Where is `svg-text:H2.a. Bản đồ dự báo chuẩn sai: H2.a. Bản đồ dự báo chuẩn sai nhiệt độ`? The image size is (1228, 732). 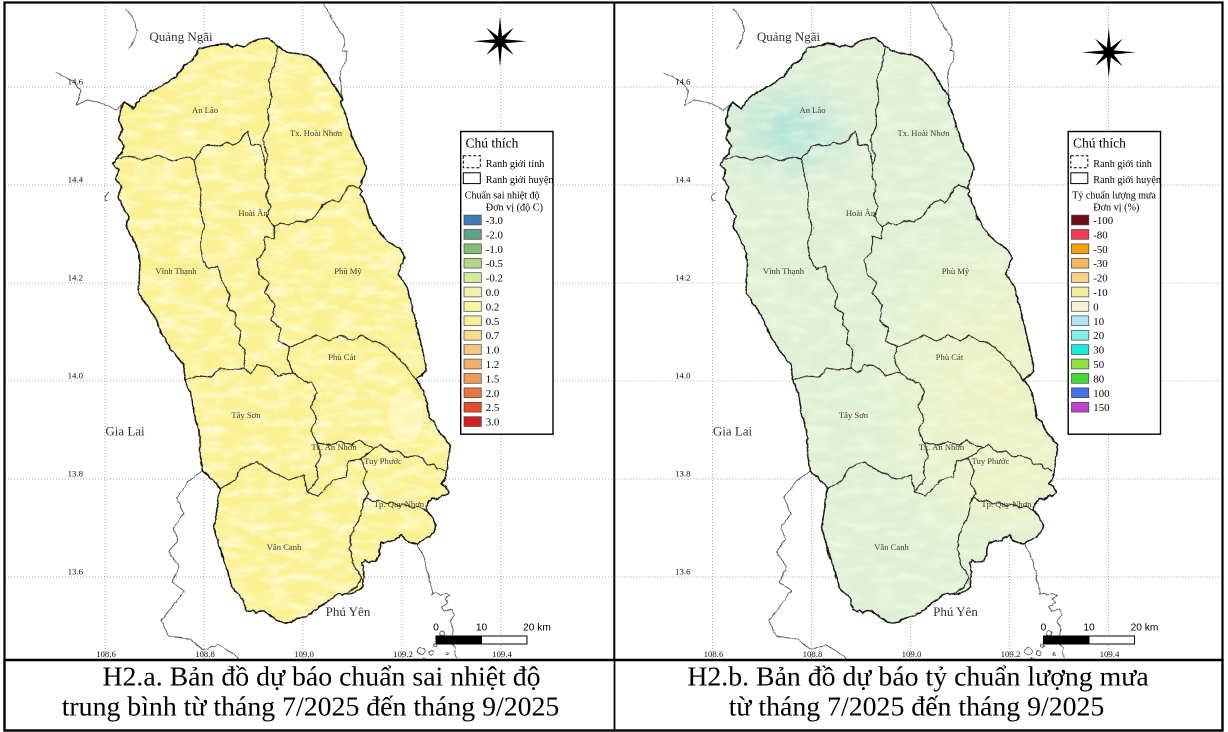
svg-text:H2.a. Bản đồ dự báo chuẩn sai: H2.a. Bản đồ dự báo chuẩn sai nhiệt độ is located at coordinates (321, 677).